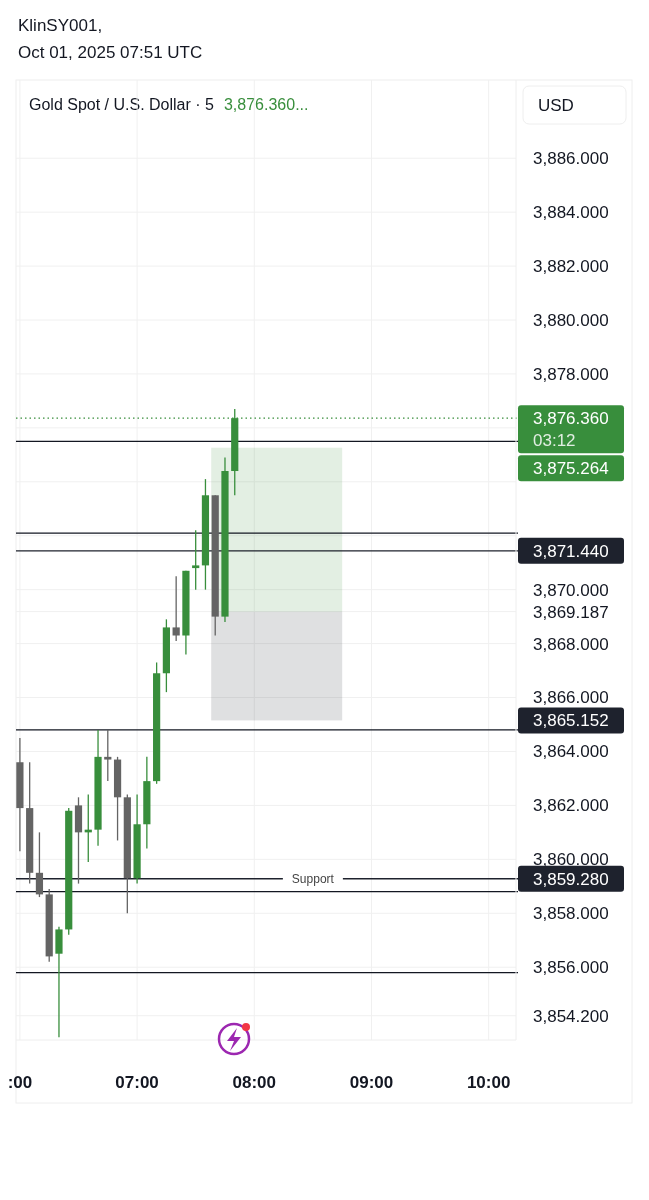 The image size is (649, 1200). Describe the element at coordinates (571, 968) in the screenshot. I see `y-tick-label: 3,856.000` at that location.